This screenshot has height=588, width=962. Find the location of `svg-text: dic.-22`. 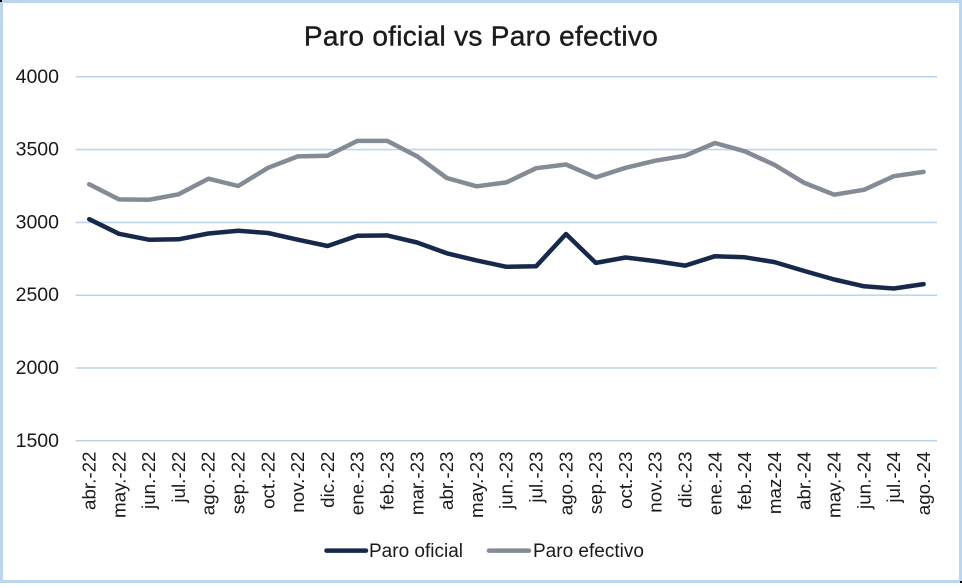

svg-text: dic.-22 is located at coordinates (327, 480).